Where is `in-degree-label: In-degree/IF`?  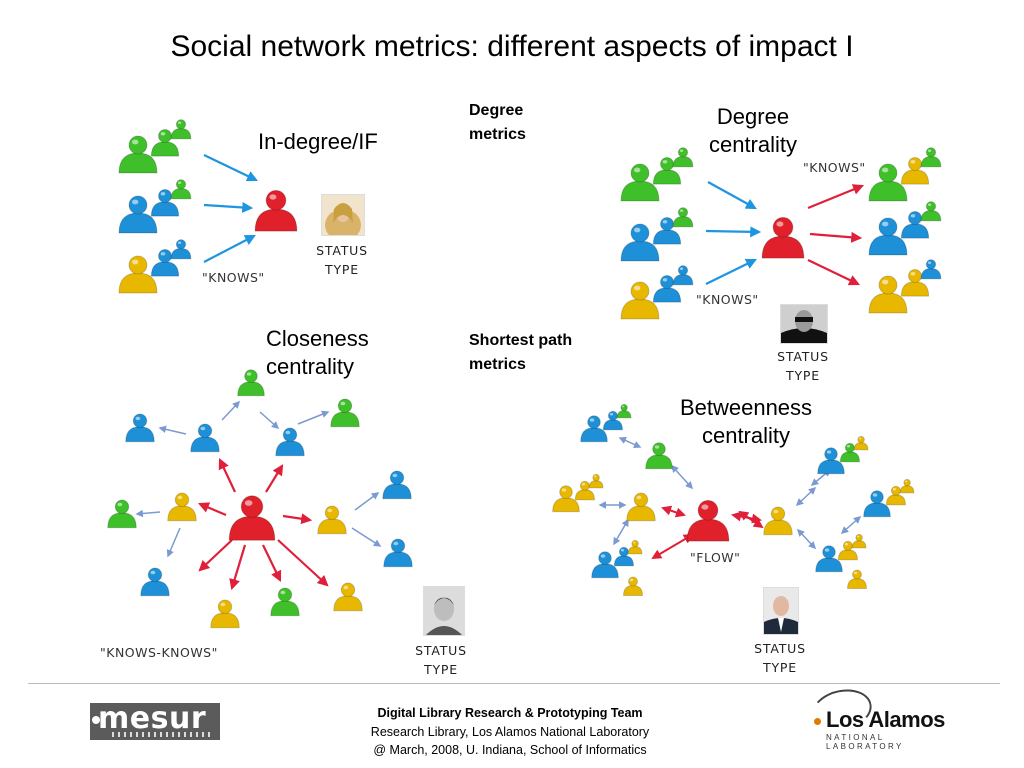 in-degree-label: In-degree/IF is located at coordinates (318, 141).